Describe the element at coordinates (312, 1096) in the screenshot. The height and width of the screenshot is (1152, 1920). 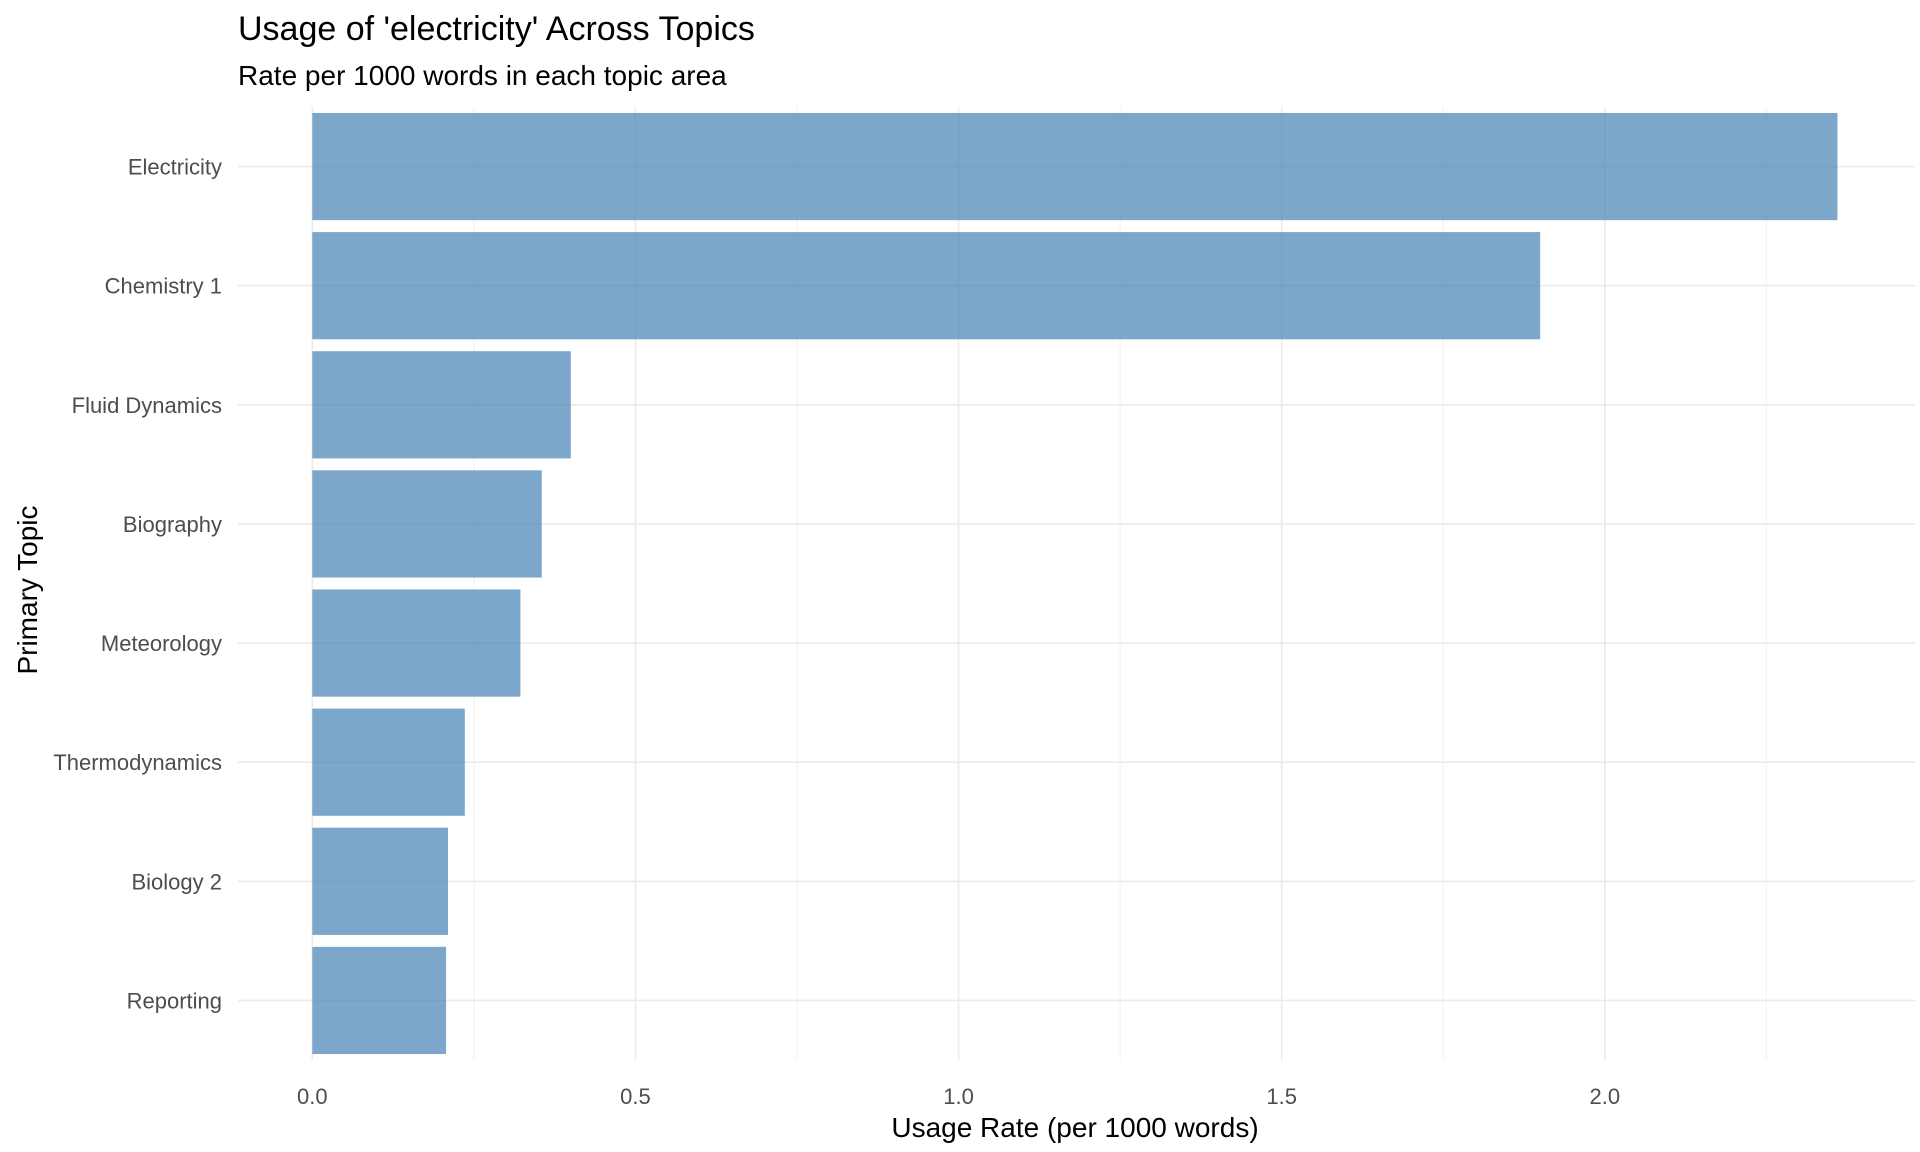
I see `x-tick-label-0: 0.0` at that location.